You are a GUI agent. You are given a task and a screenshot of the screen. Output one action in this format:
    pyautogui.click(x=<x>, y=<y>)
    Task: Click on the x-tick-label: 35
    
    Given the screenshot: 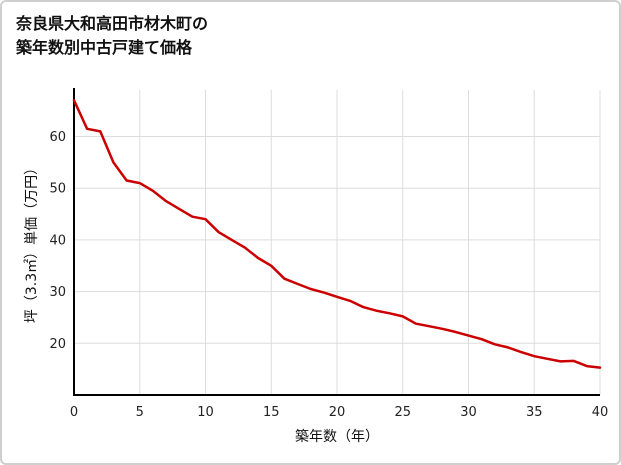 What is the action you would take?
    pyautogui.click(x=534, y=412)
    